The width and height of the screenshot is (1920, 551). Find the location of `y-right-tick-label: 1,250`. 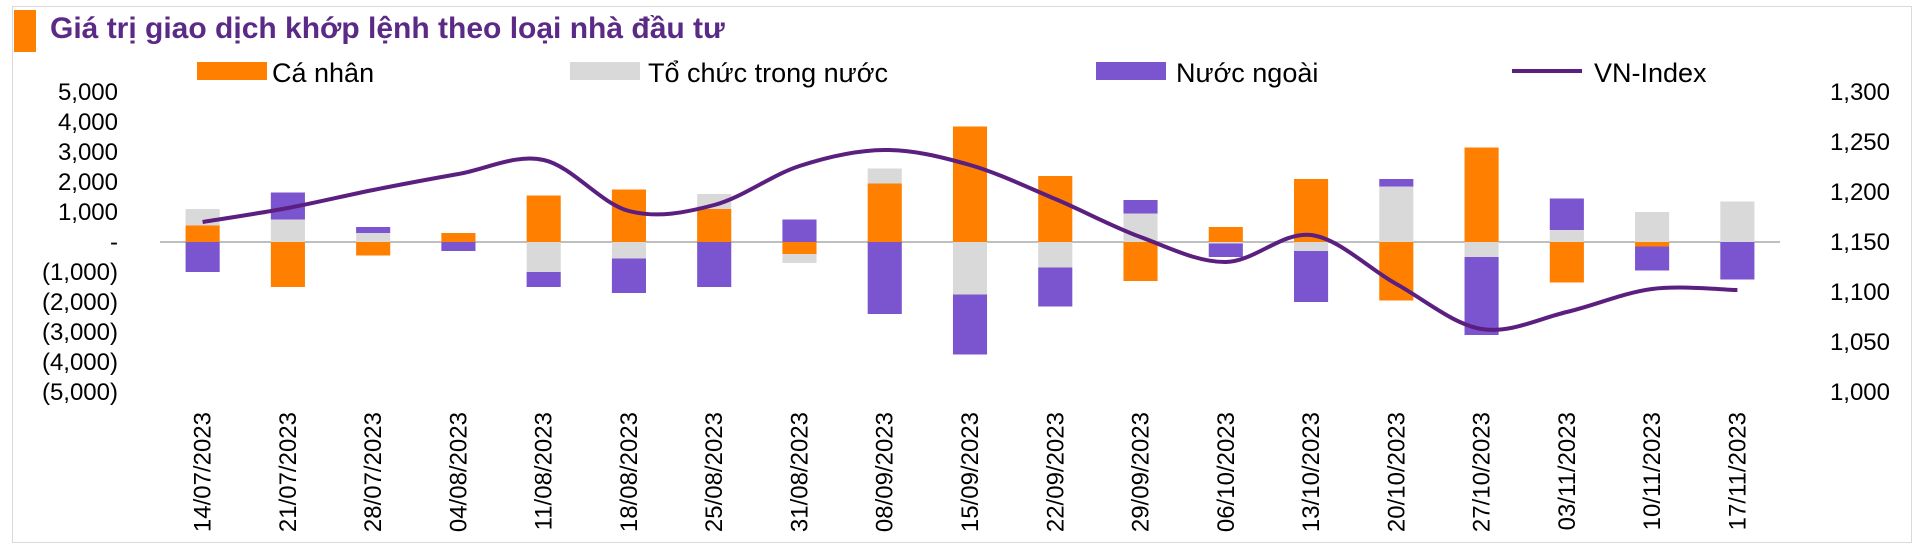

y-right-tick-label: 1,250 is located at coordinates (1860, 142).